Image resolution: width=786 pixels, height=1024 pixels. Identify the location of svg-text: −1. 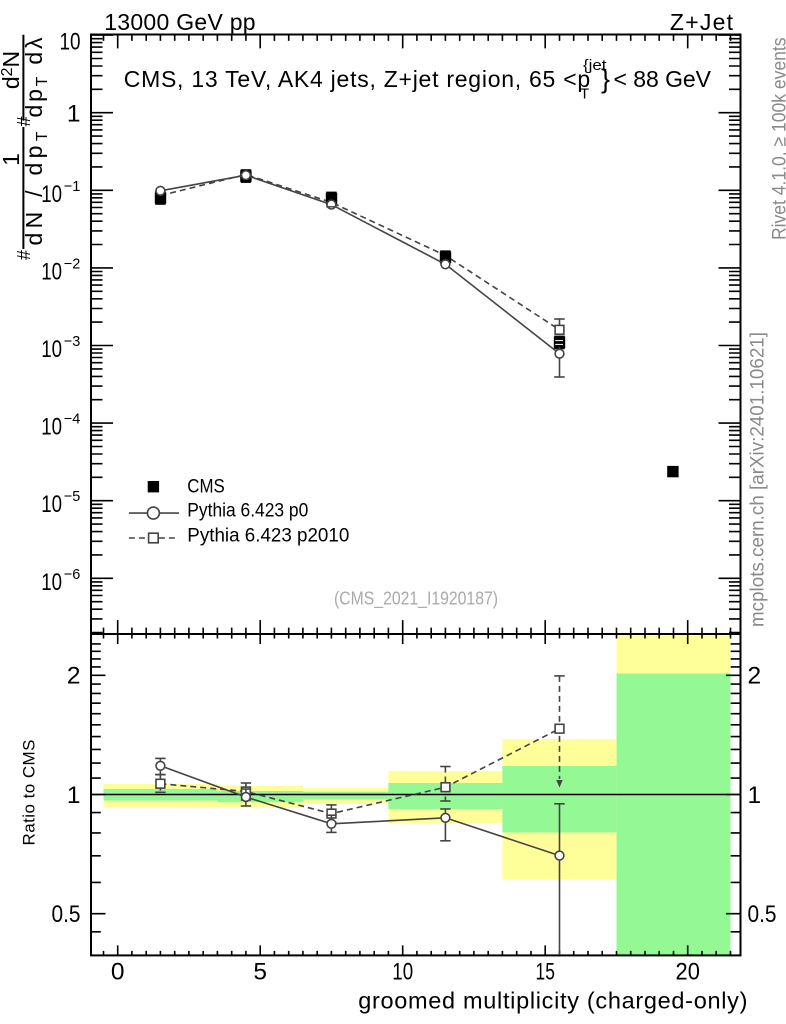
(72, 186).